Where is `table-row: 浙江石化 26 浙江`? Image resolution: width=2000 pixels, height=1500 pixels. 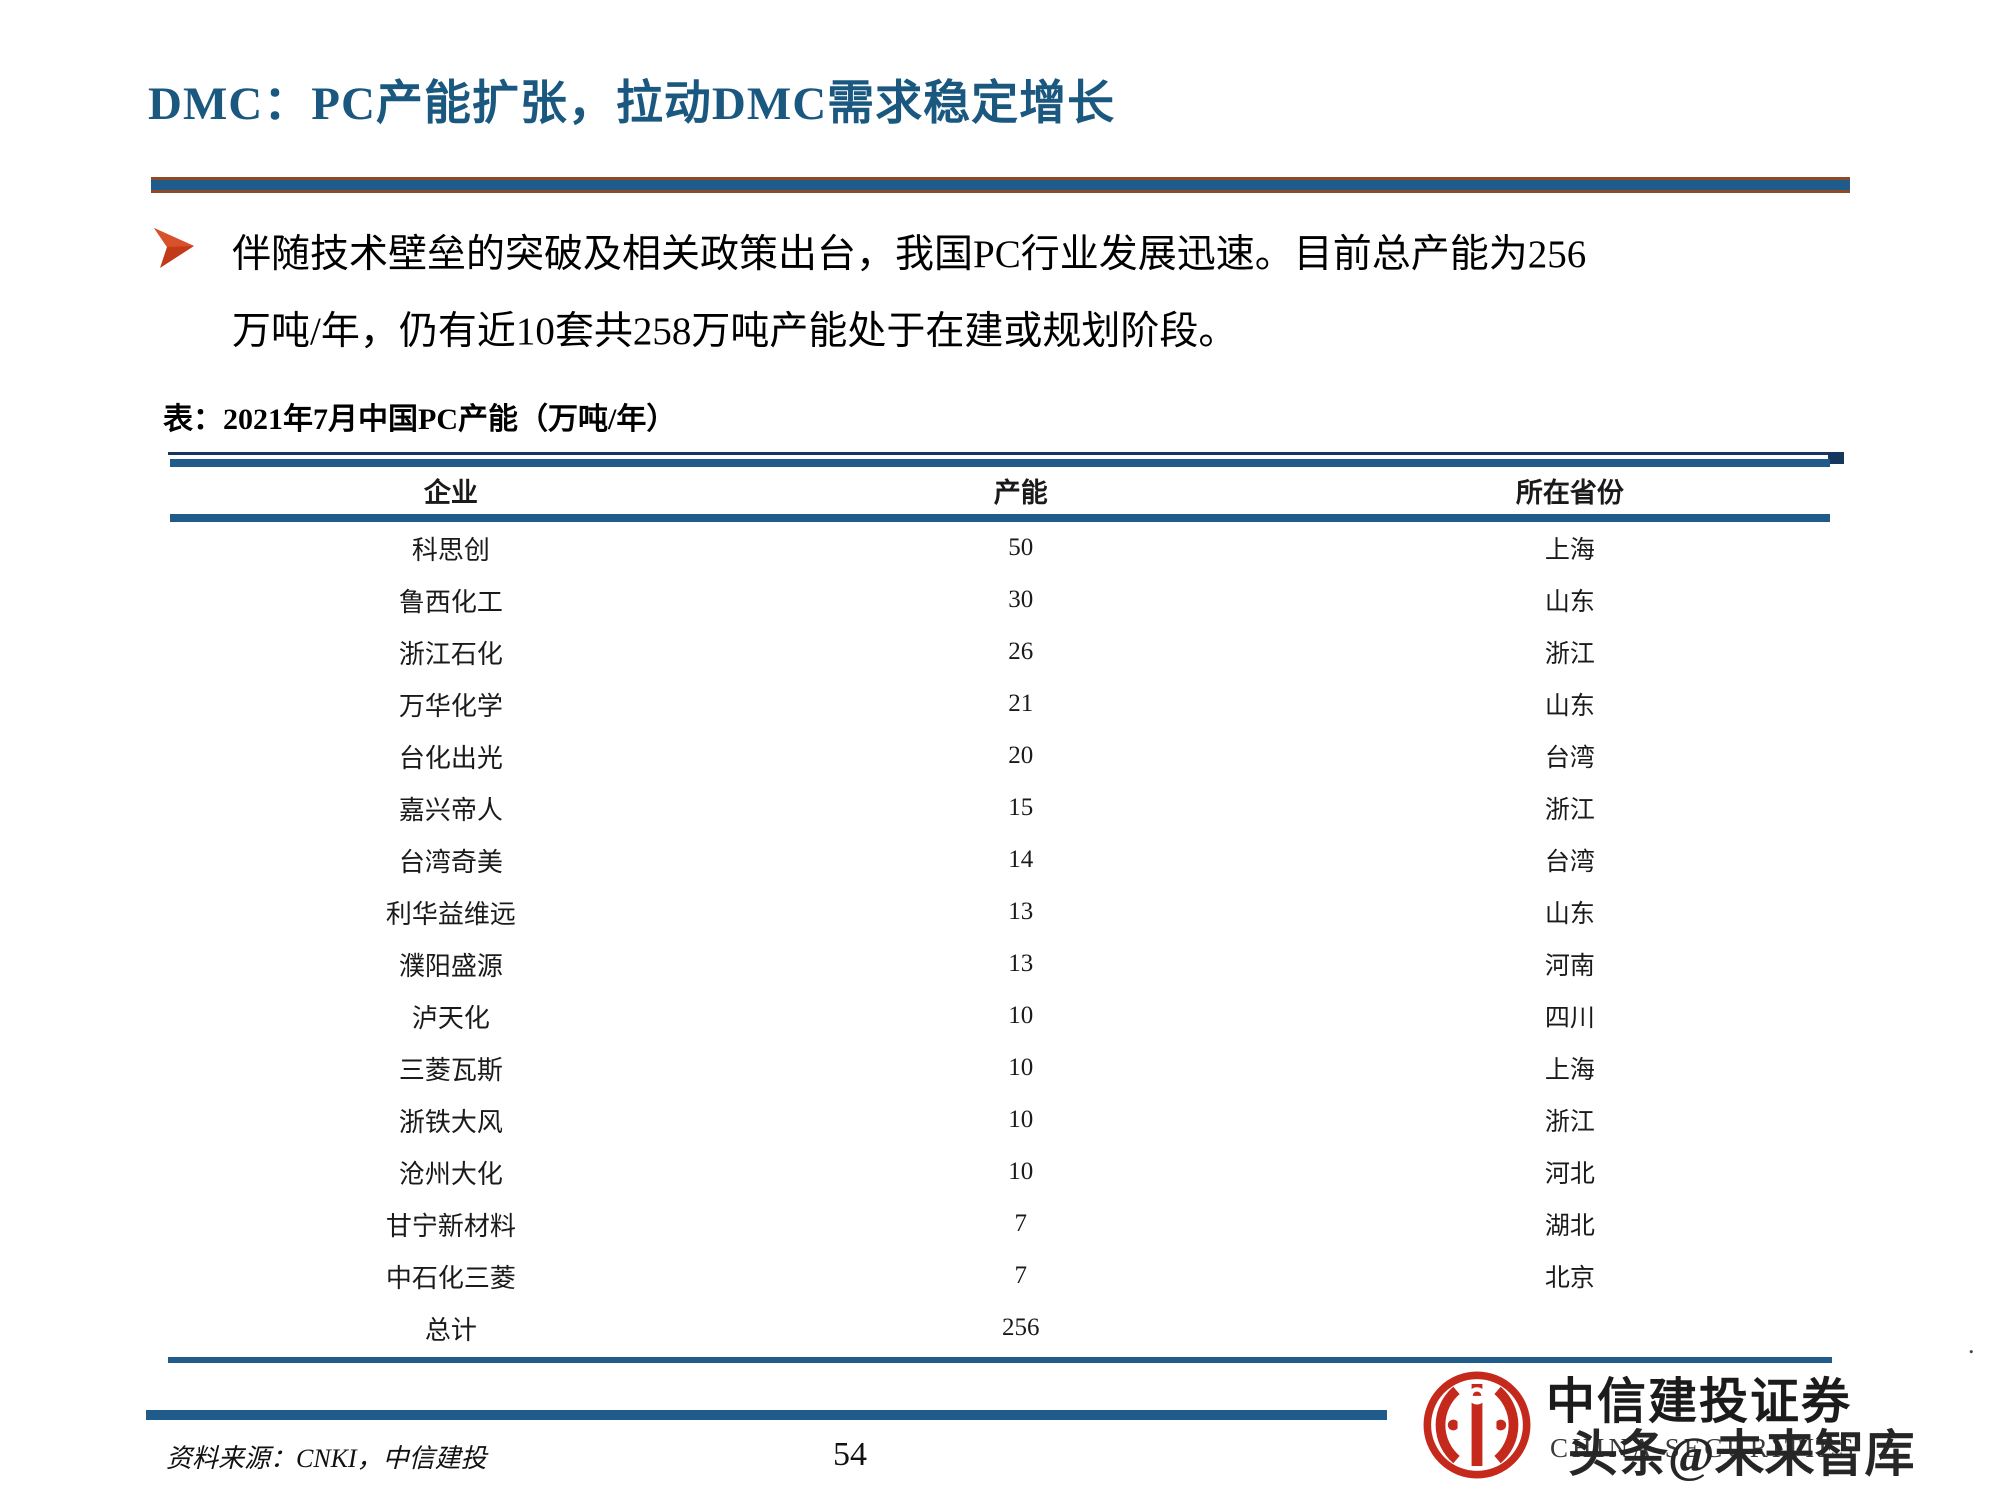
table-row: 浙江石化 26 浙江 is located at coordinates (1000, 652).